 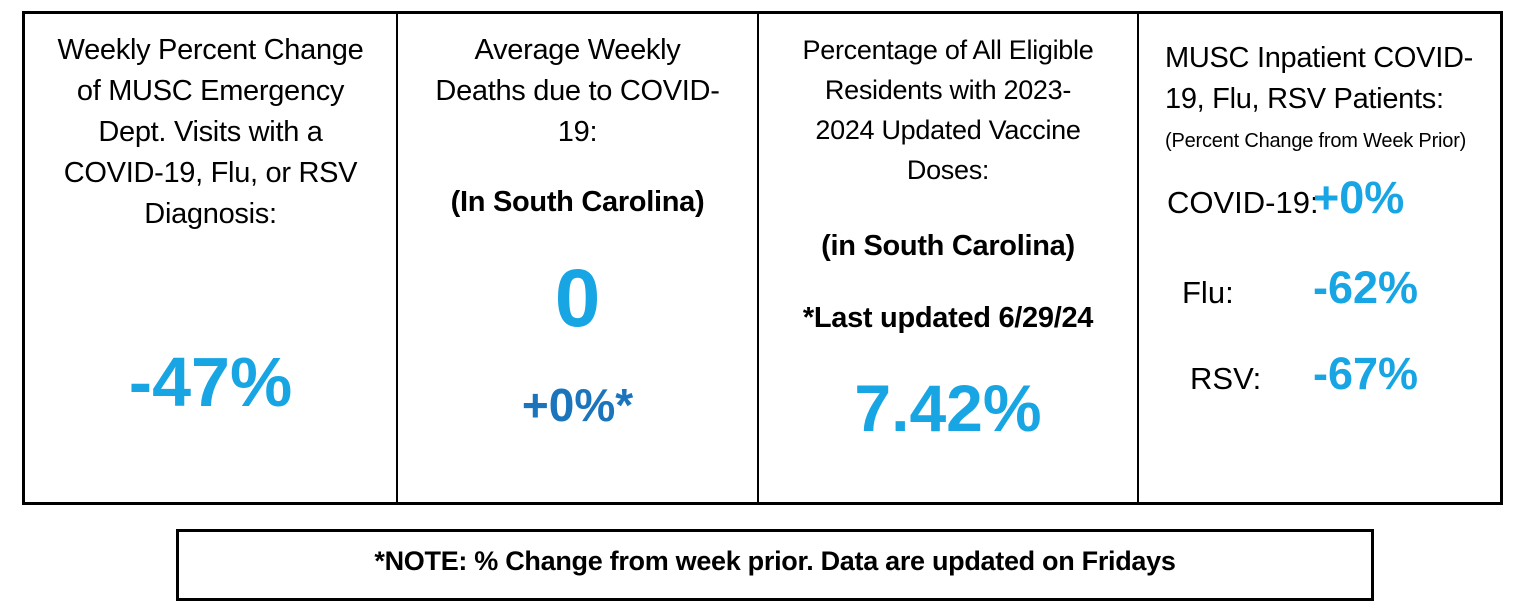 What do you see at coordinates (948, 318) in the screenshot?
I see `vaccine-doses-last-updated: *Last updated 6/29/24` at bounding box center [948, 318].